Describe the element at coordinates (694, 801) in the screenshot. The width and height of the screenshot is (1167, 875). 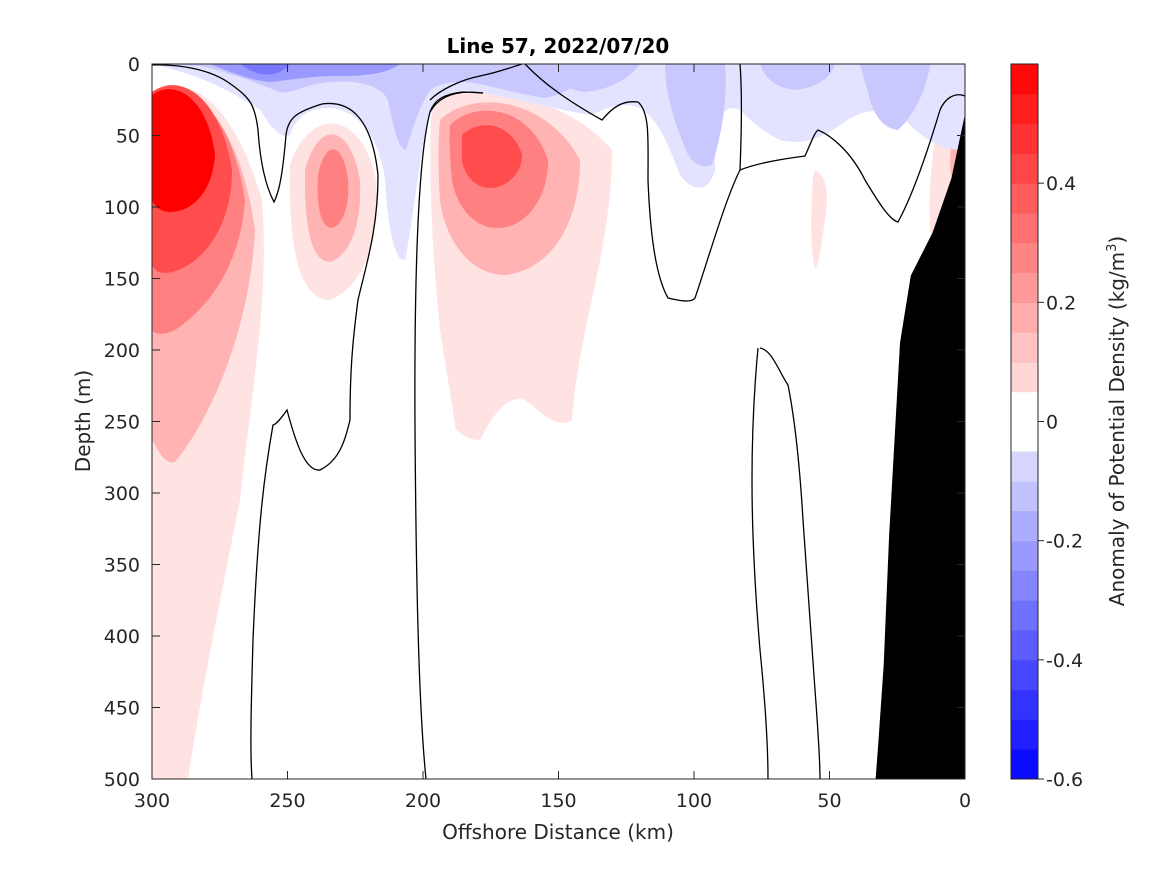
I see `x-tick-label: 100` at that location.